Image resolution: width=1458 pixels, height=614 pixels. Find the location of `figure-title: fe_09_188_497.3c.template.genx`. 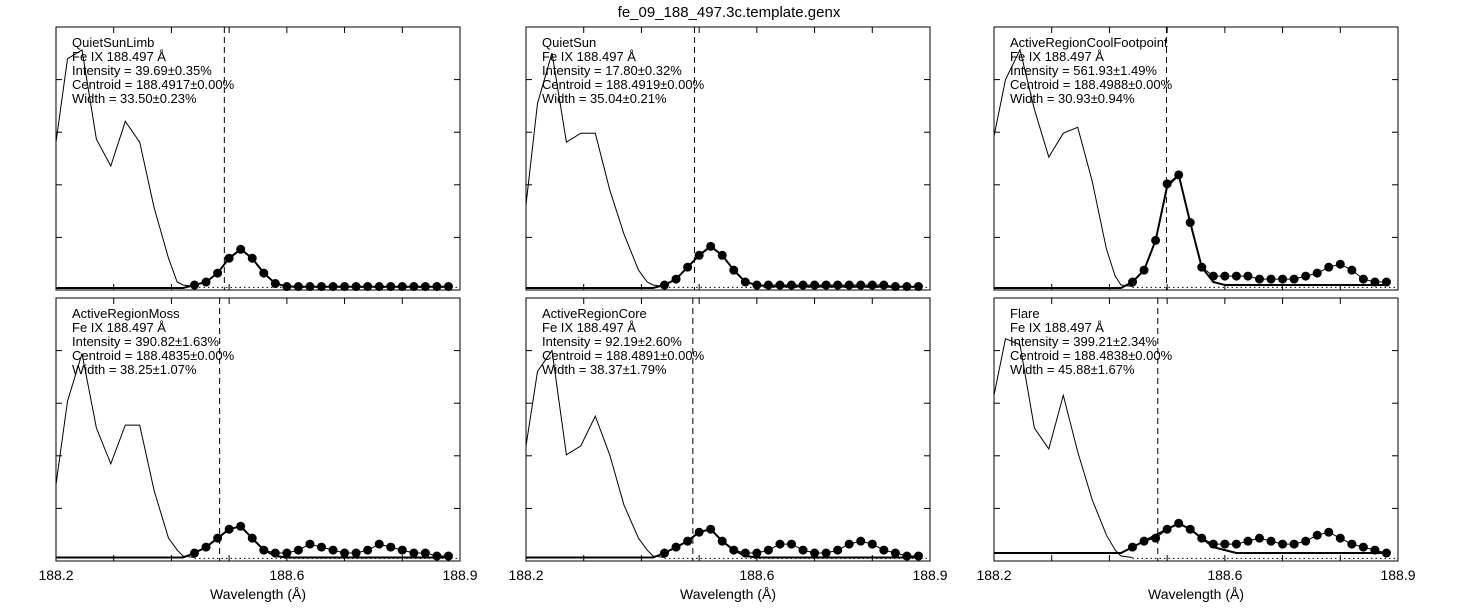

figure-title: fe_09_188_497.3c.template.genx is located at coordinates (729, 12).